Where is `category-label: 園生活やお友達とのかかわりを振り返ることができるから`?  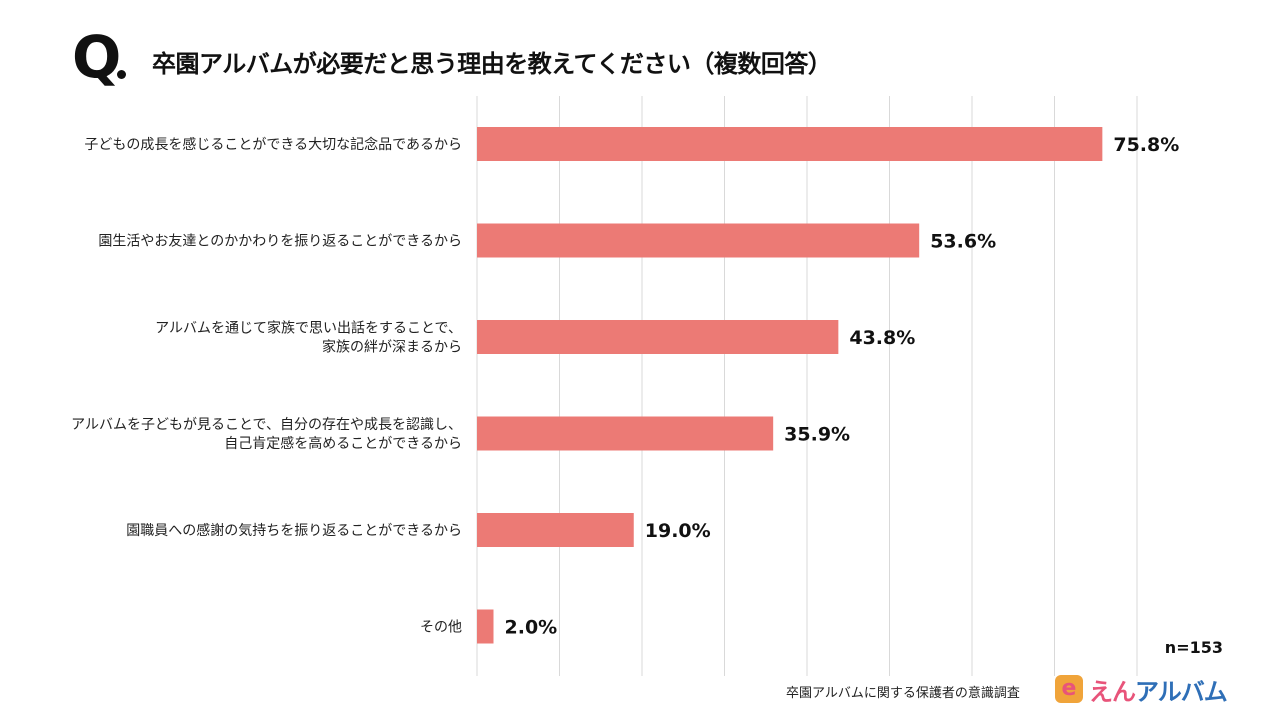 category-label: 園生活やお友達とのかかわりを振り返ることができるから is located at coordinates (280, 242).